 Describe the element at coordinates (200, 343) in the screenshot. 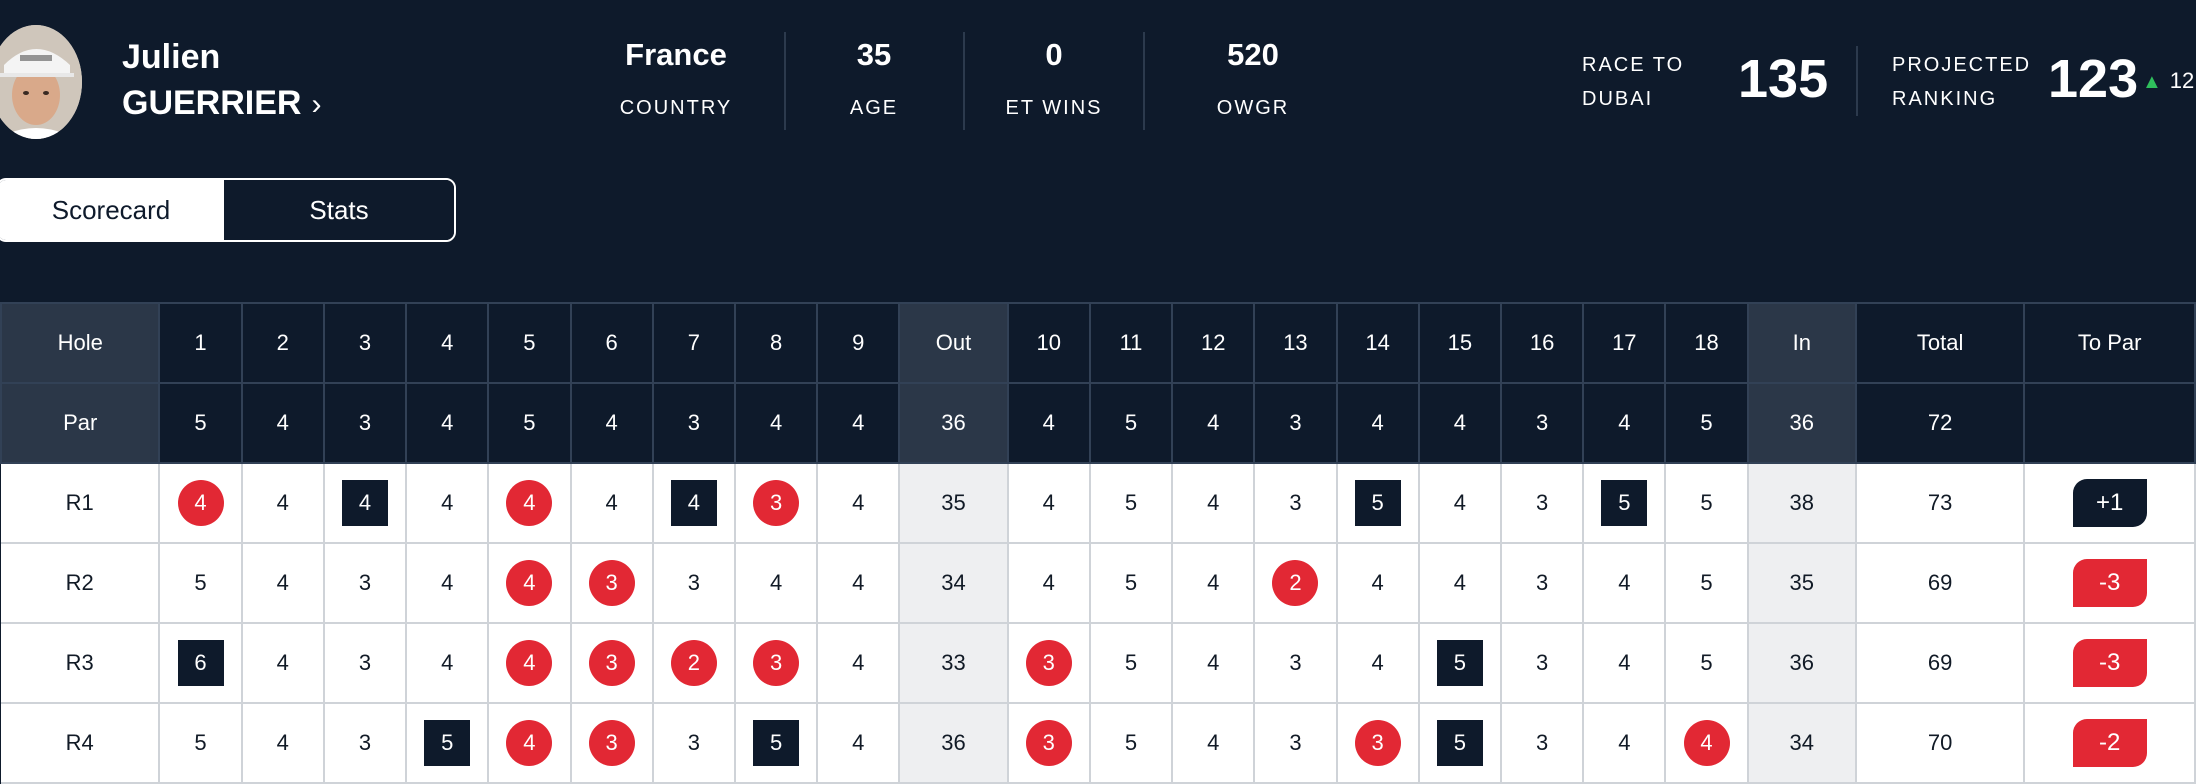

I see `hole-header-row-cell: 1` at that location.